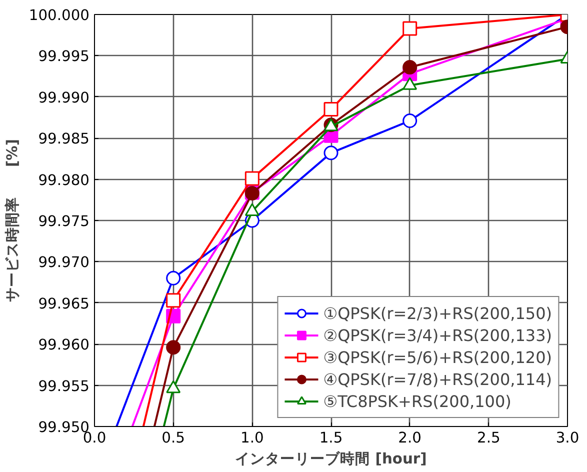 The width and height of the screenshot is (587, 472). What do you see at coordinates (437, 335) in the screenshot?
I see `legend-label: ②QPSK(r=3/4)+RS(200,133)` at bounding box center [437, 335].